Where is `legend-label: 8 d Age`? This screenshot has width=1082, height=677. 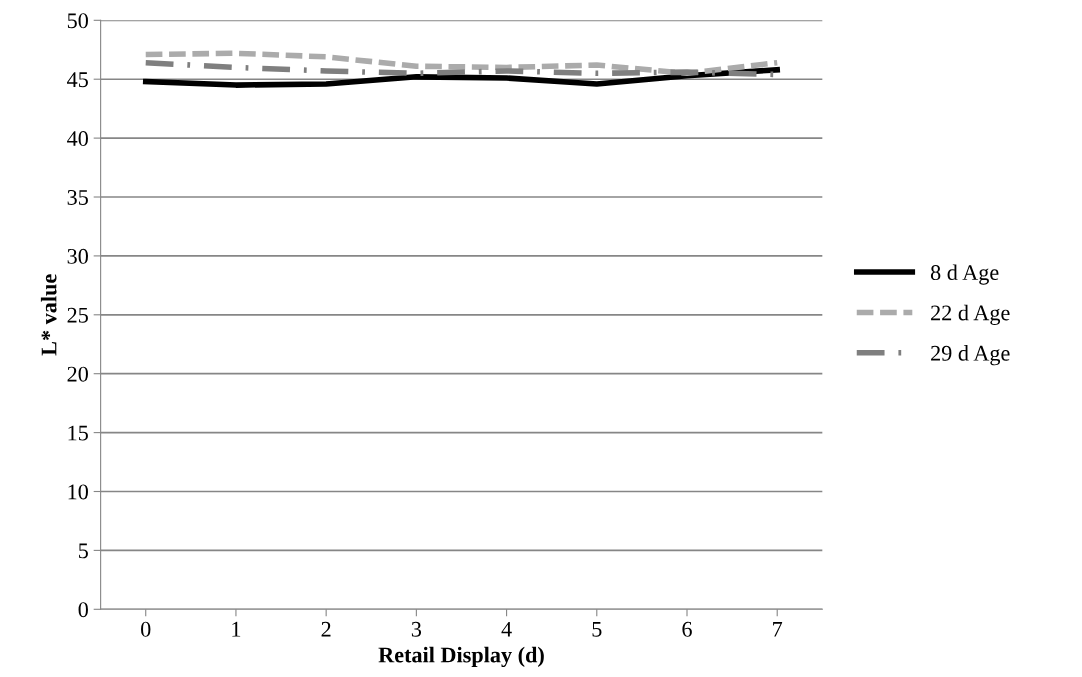 legend-label: 8 d Age is located at coordinates (964, 274).